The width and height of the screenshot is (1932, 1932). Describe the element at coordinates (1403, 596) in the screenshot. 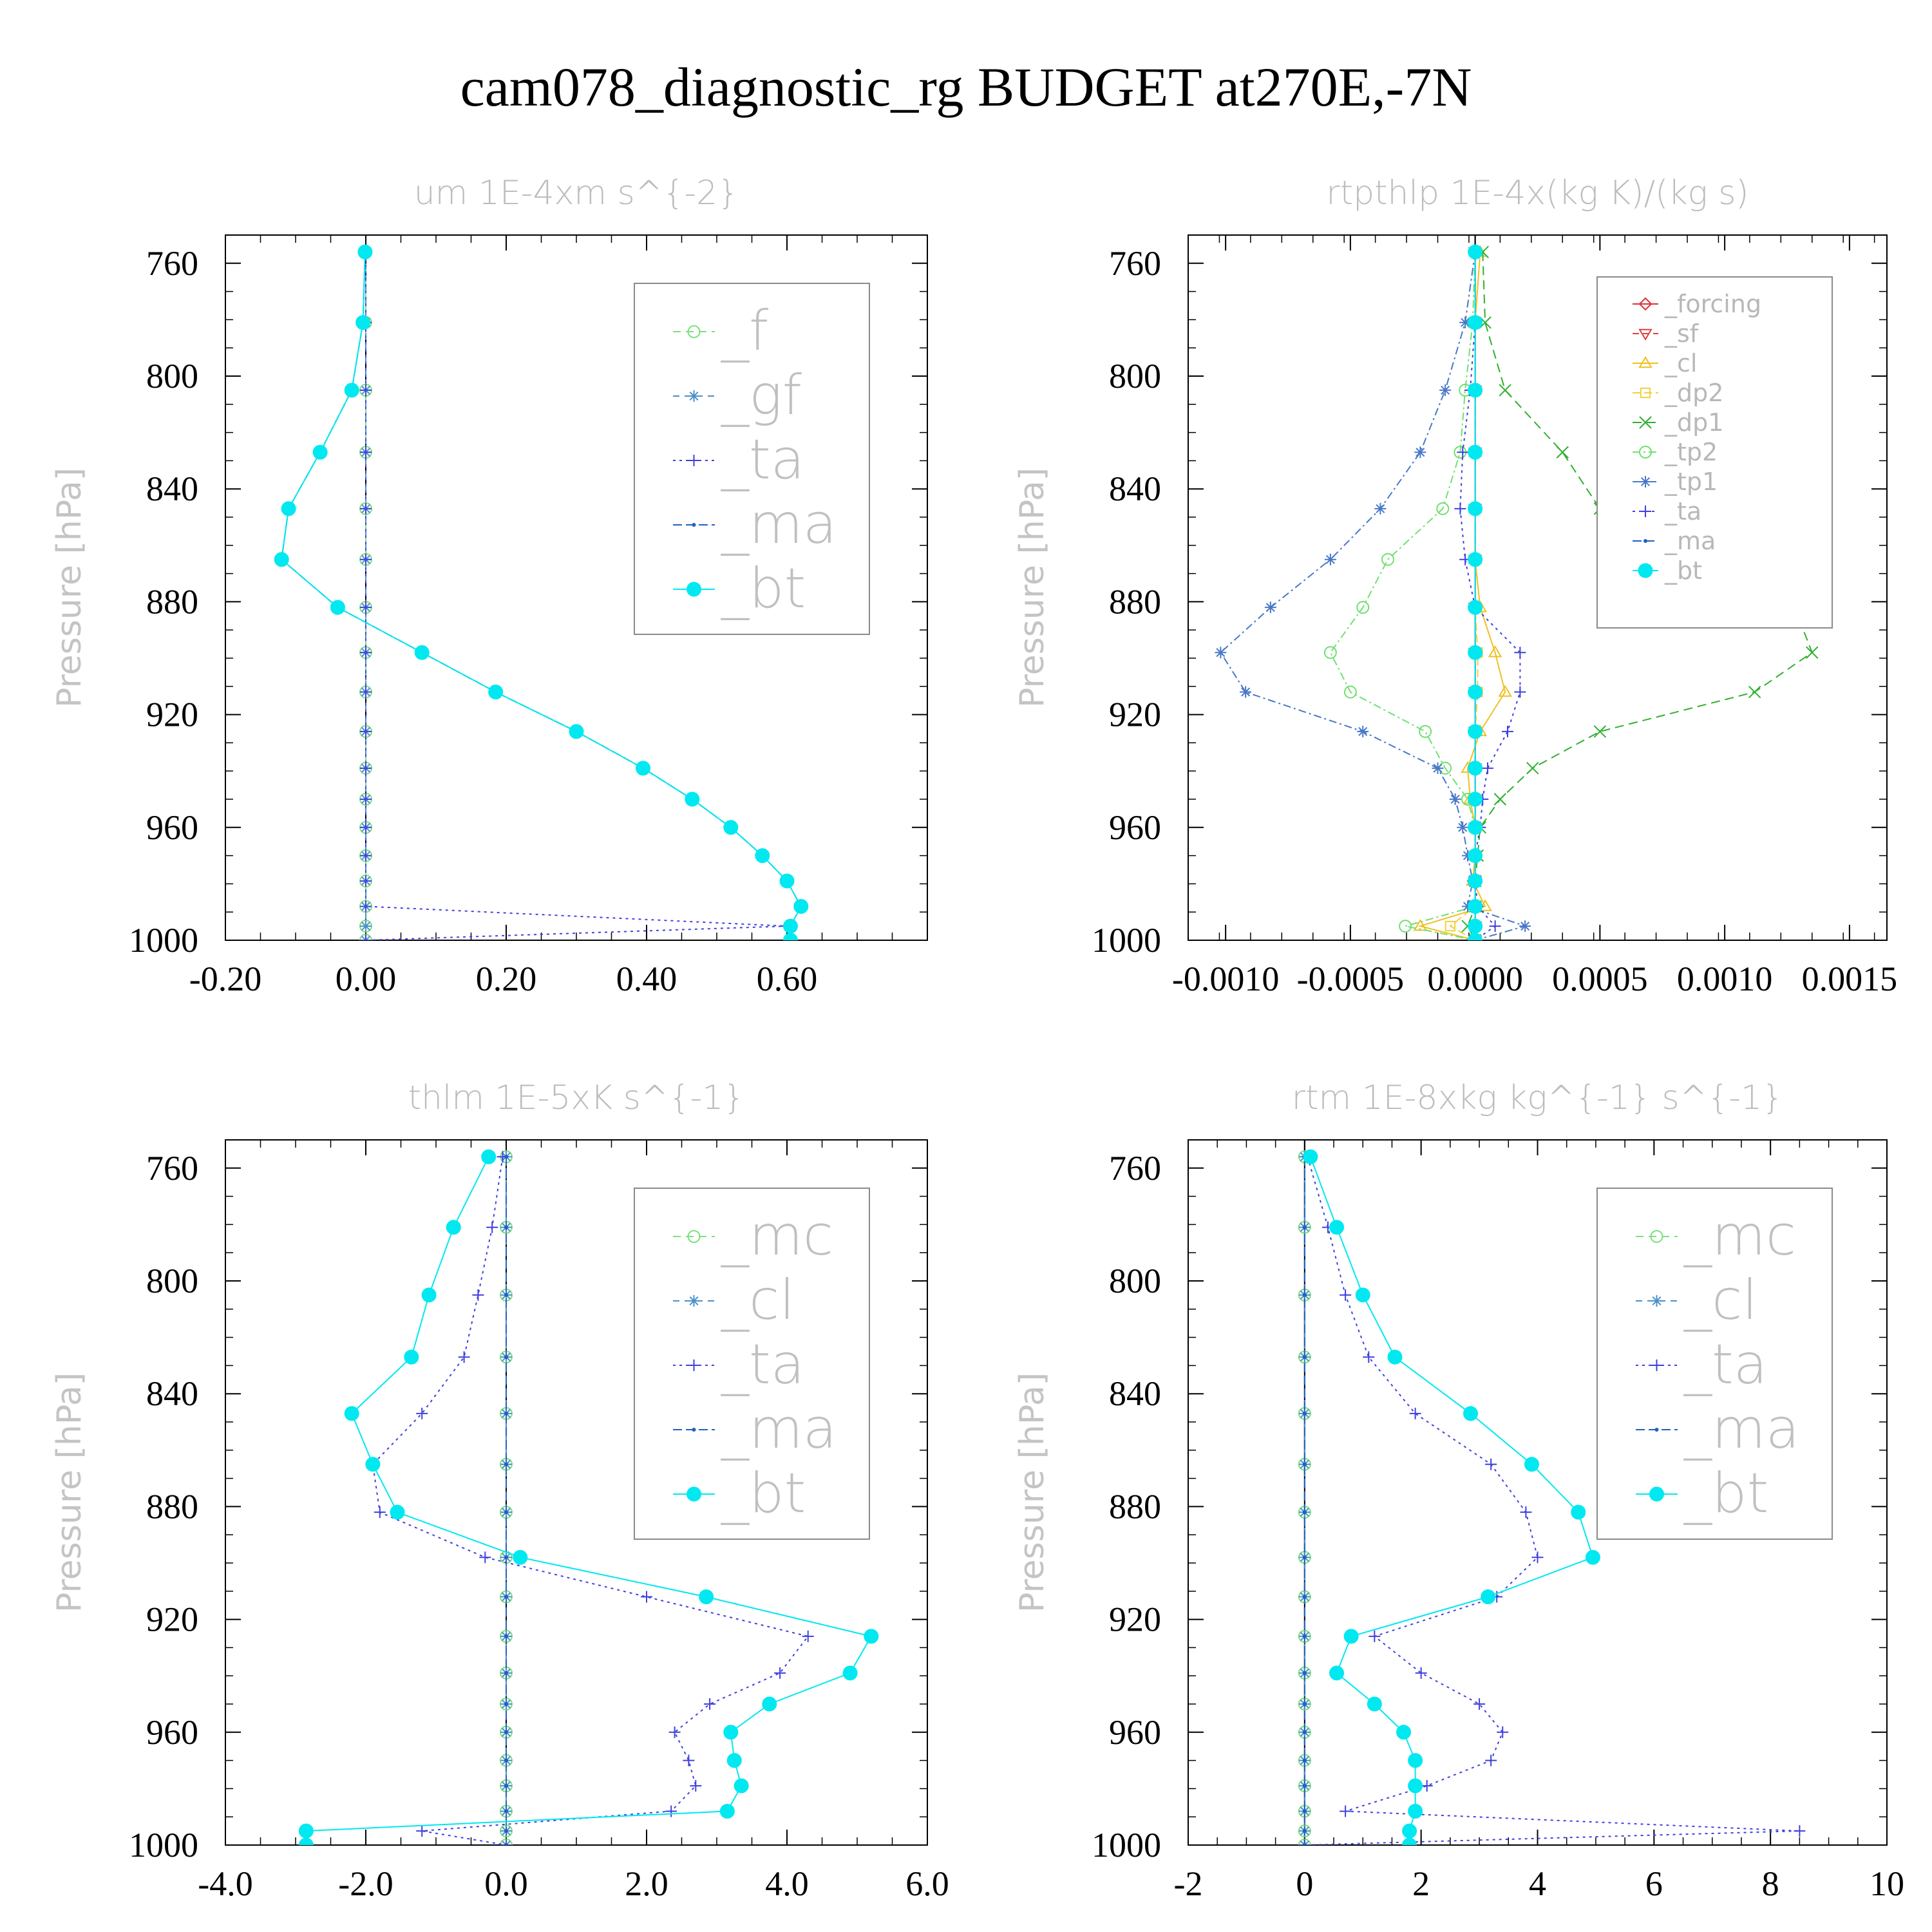

I see `series-line-tp2` at that location.